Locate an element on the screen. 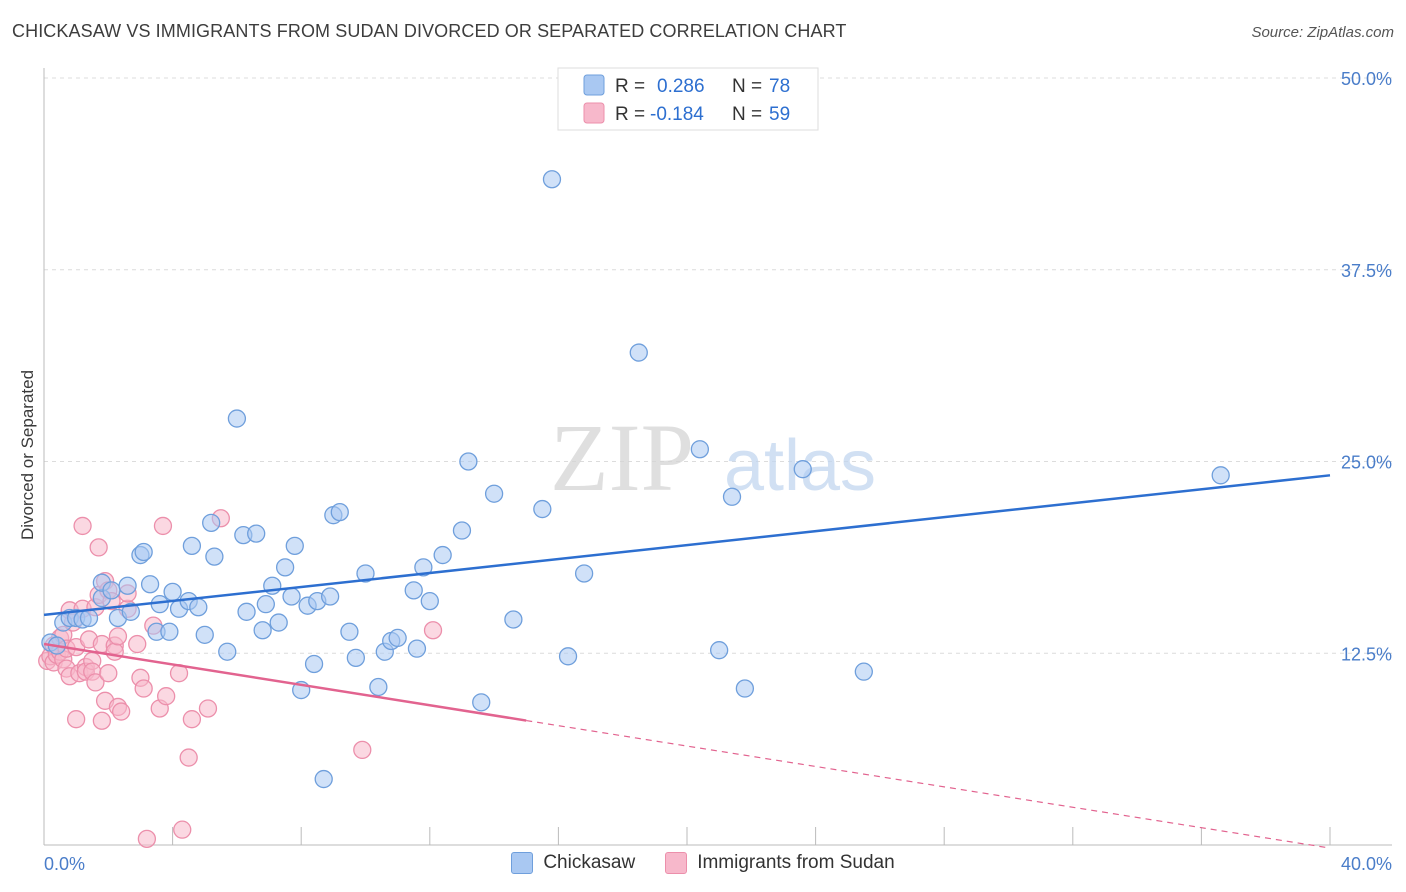 The width and height of the screenshot is (1406, 892). trend-line-blue is located at coordinates (687, 545).